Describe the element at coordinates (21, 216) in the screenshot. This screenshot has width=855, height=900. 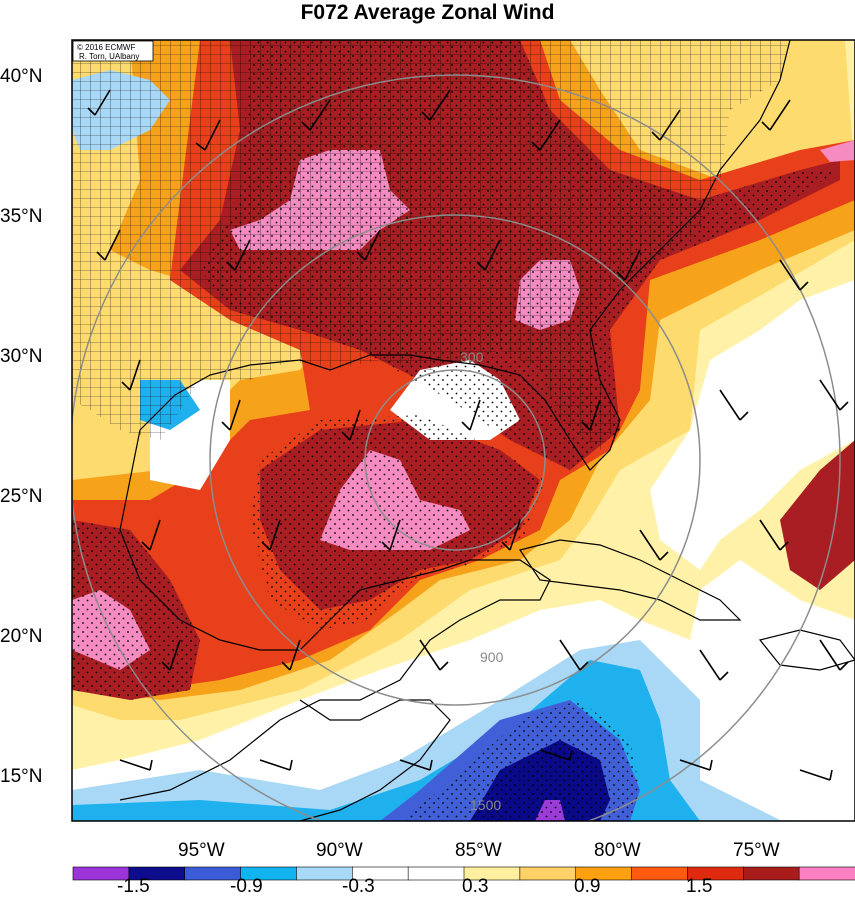
I see `lat-label-35n: 35°N` at that location.